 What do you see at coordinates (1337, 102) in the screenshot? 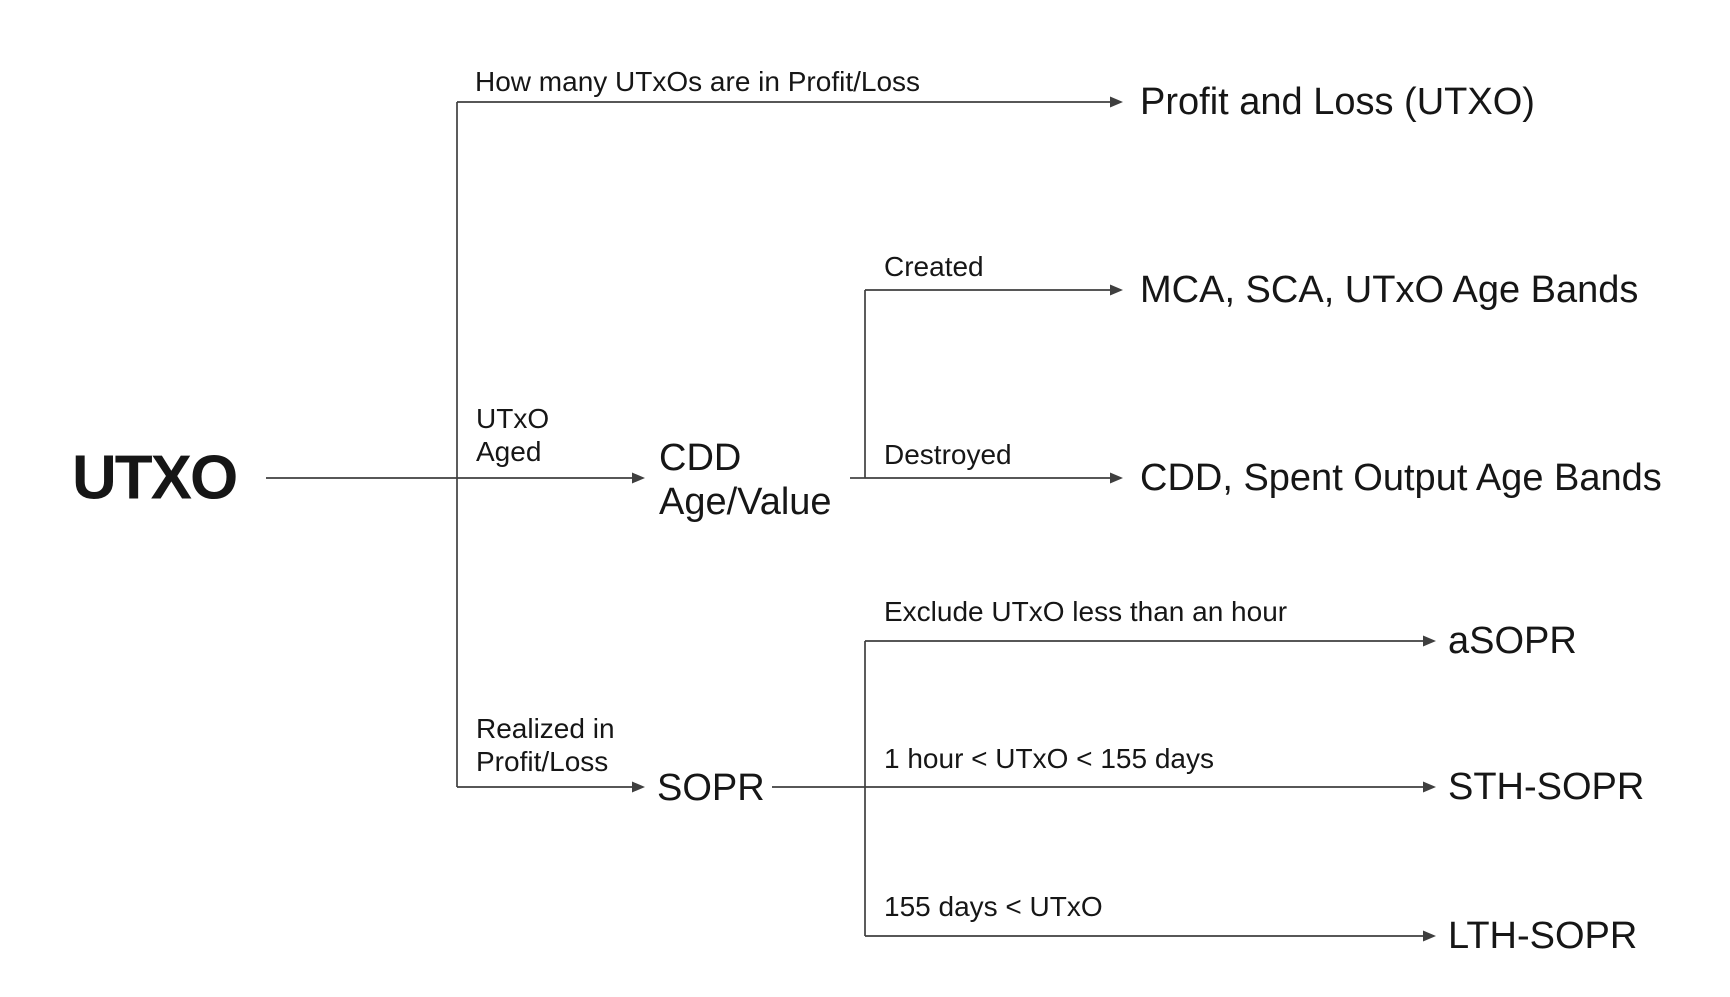
I see `node-label-profit-and-loss: Profit and Loss (UTXO)` at bounding box center [1337, 102].